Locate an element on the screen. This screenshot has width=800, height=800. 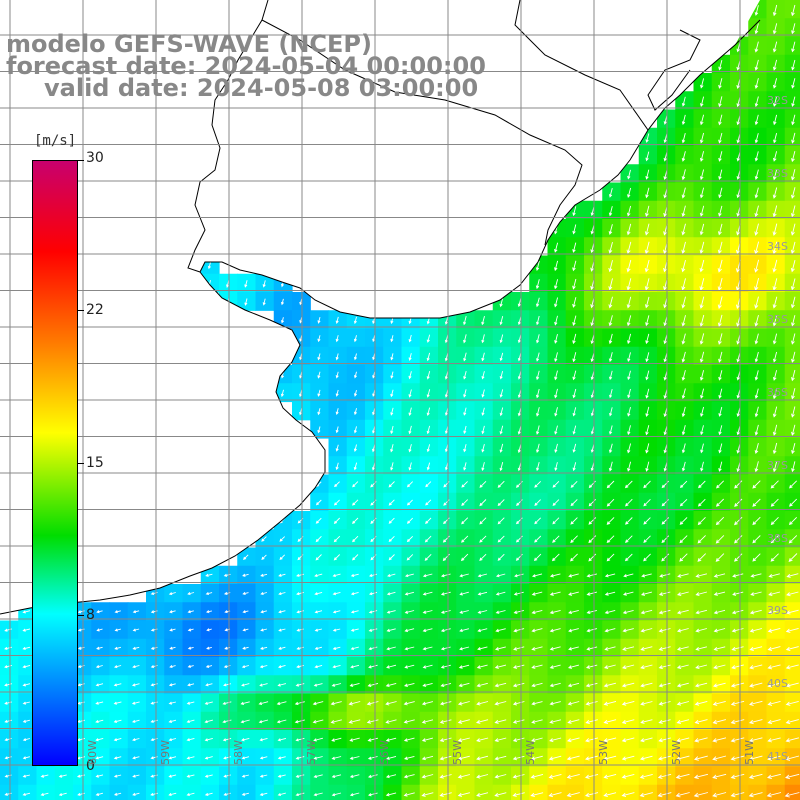
lat-label: 39S is located at coordinates (777, 610).